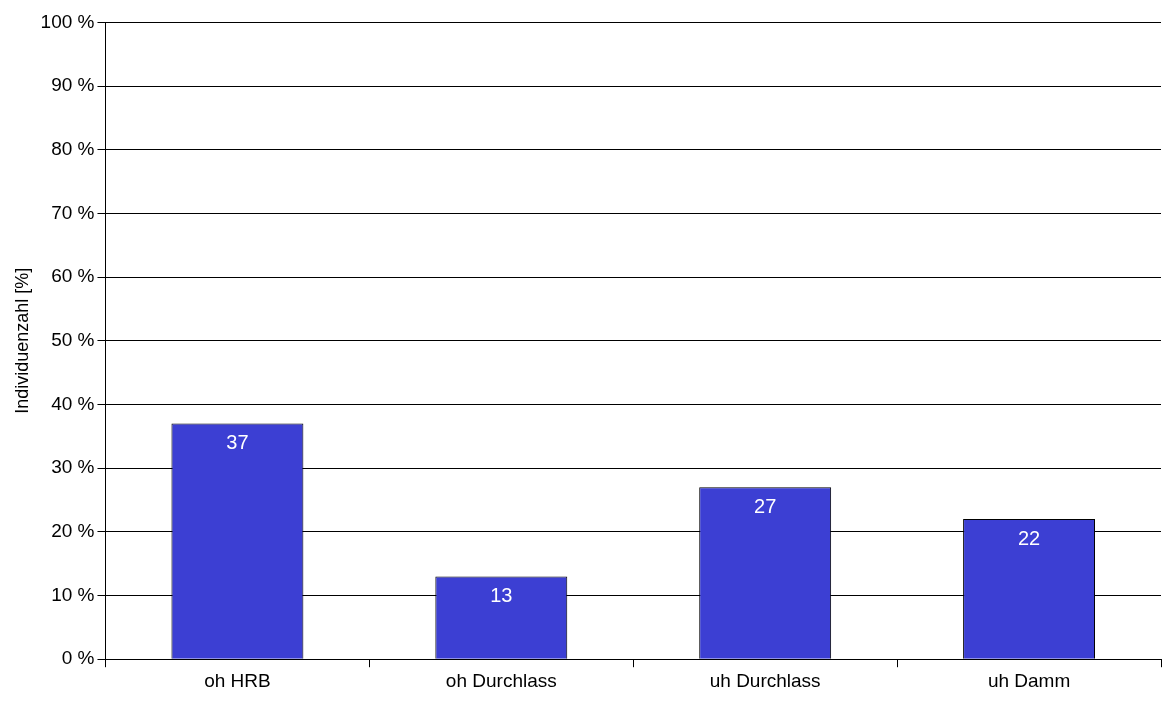 This screenshot has height=704, width=1171. I want to click on y-tick-label: 90 %, so click(73, 85).